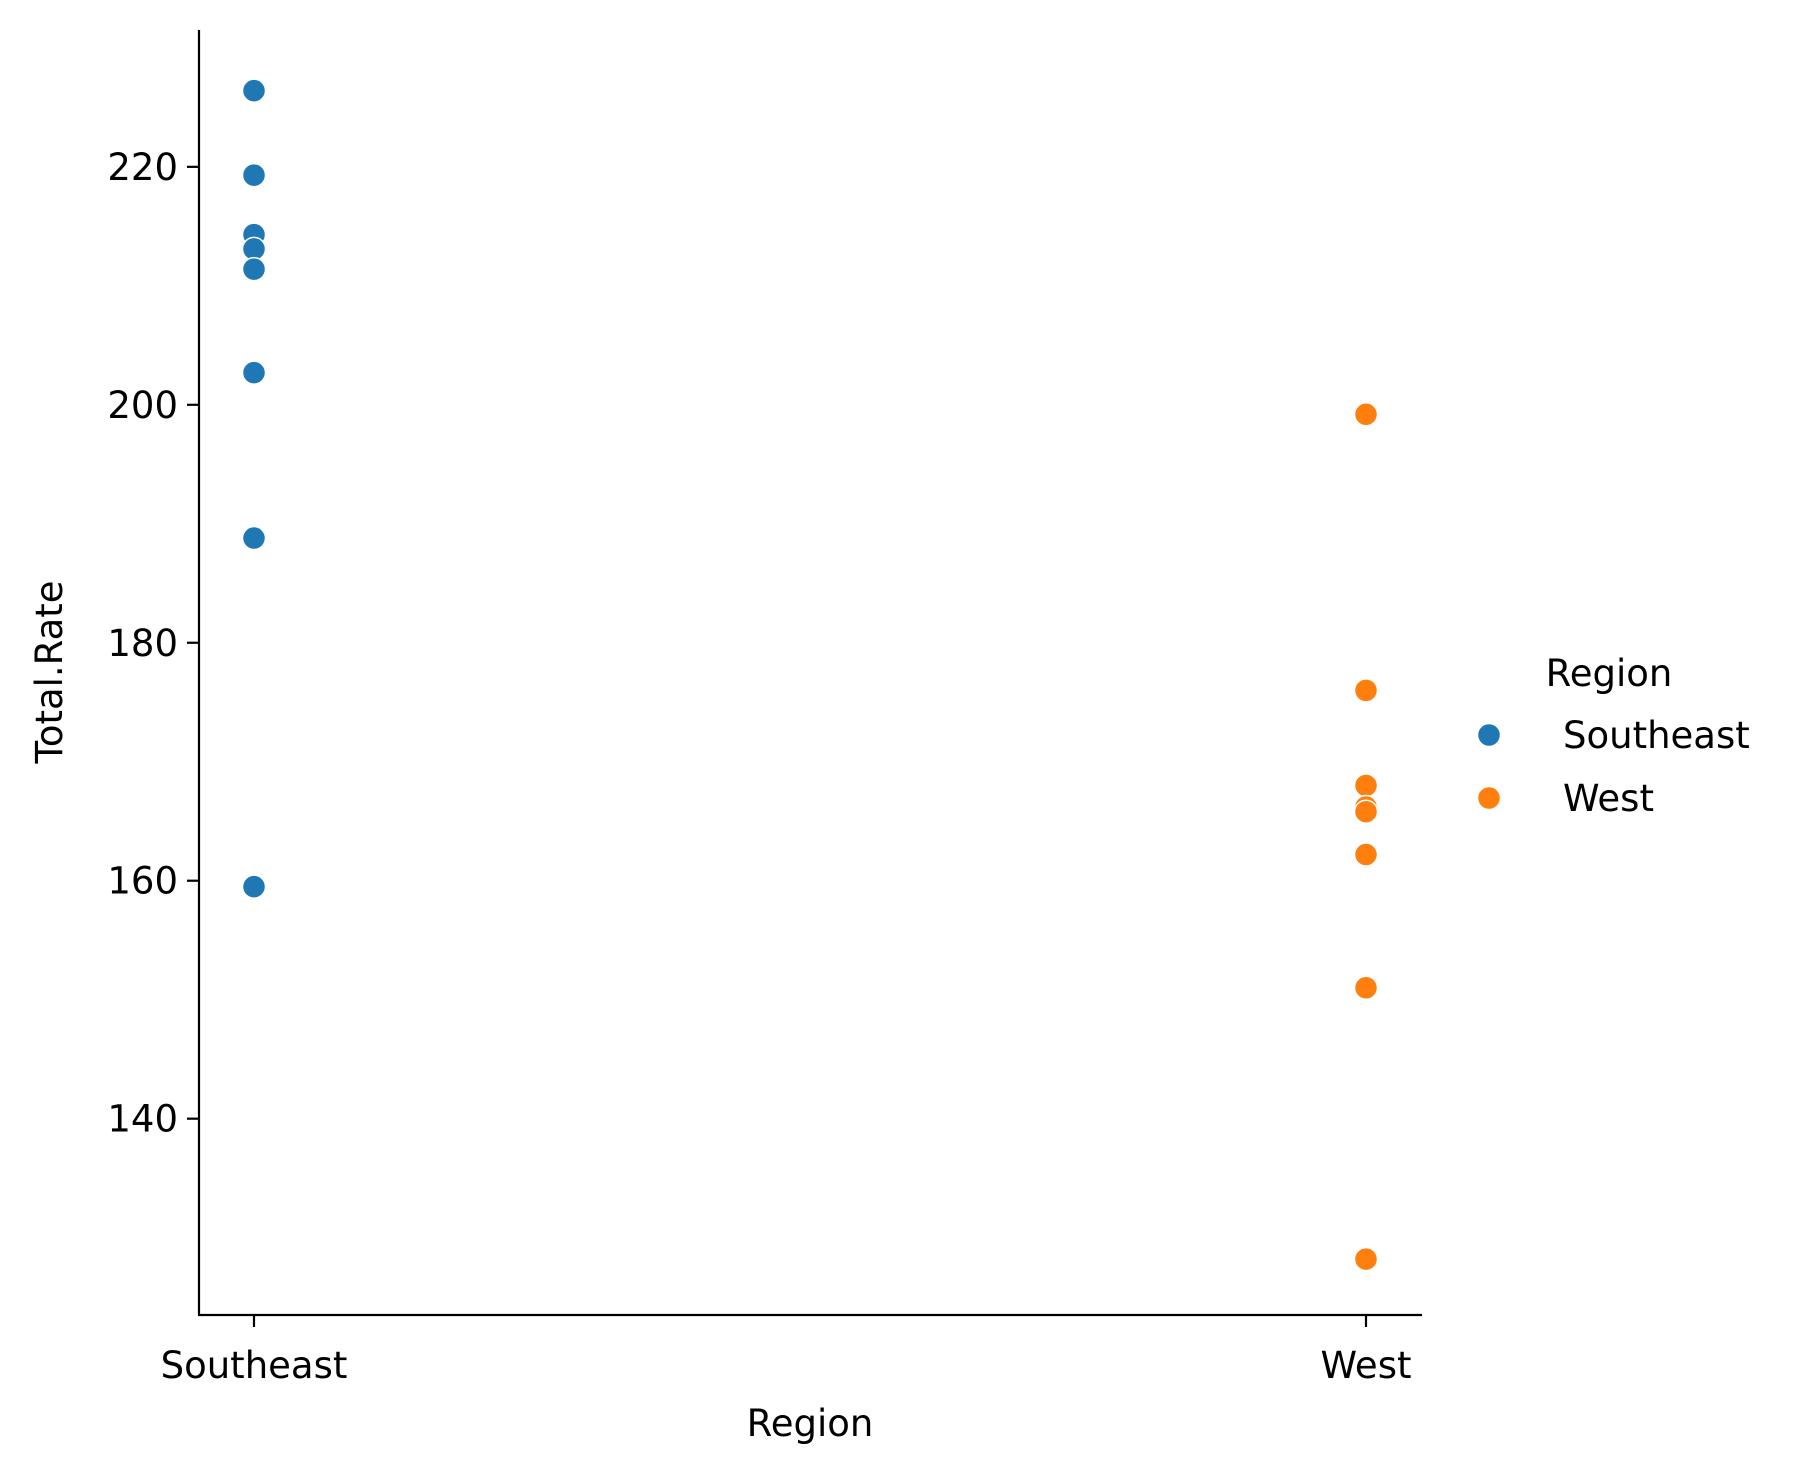 This screenshot has height=1470, width=1803. Describe the element at coordinates (1608, 798) in the screenshot. I see `legend-label-west: West` at that location.